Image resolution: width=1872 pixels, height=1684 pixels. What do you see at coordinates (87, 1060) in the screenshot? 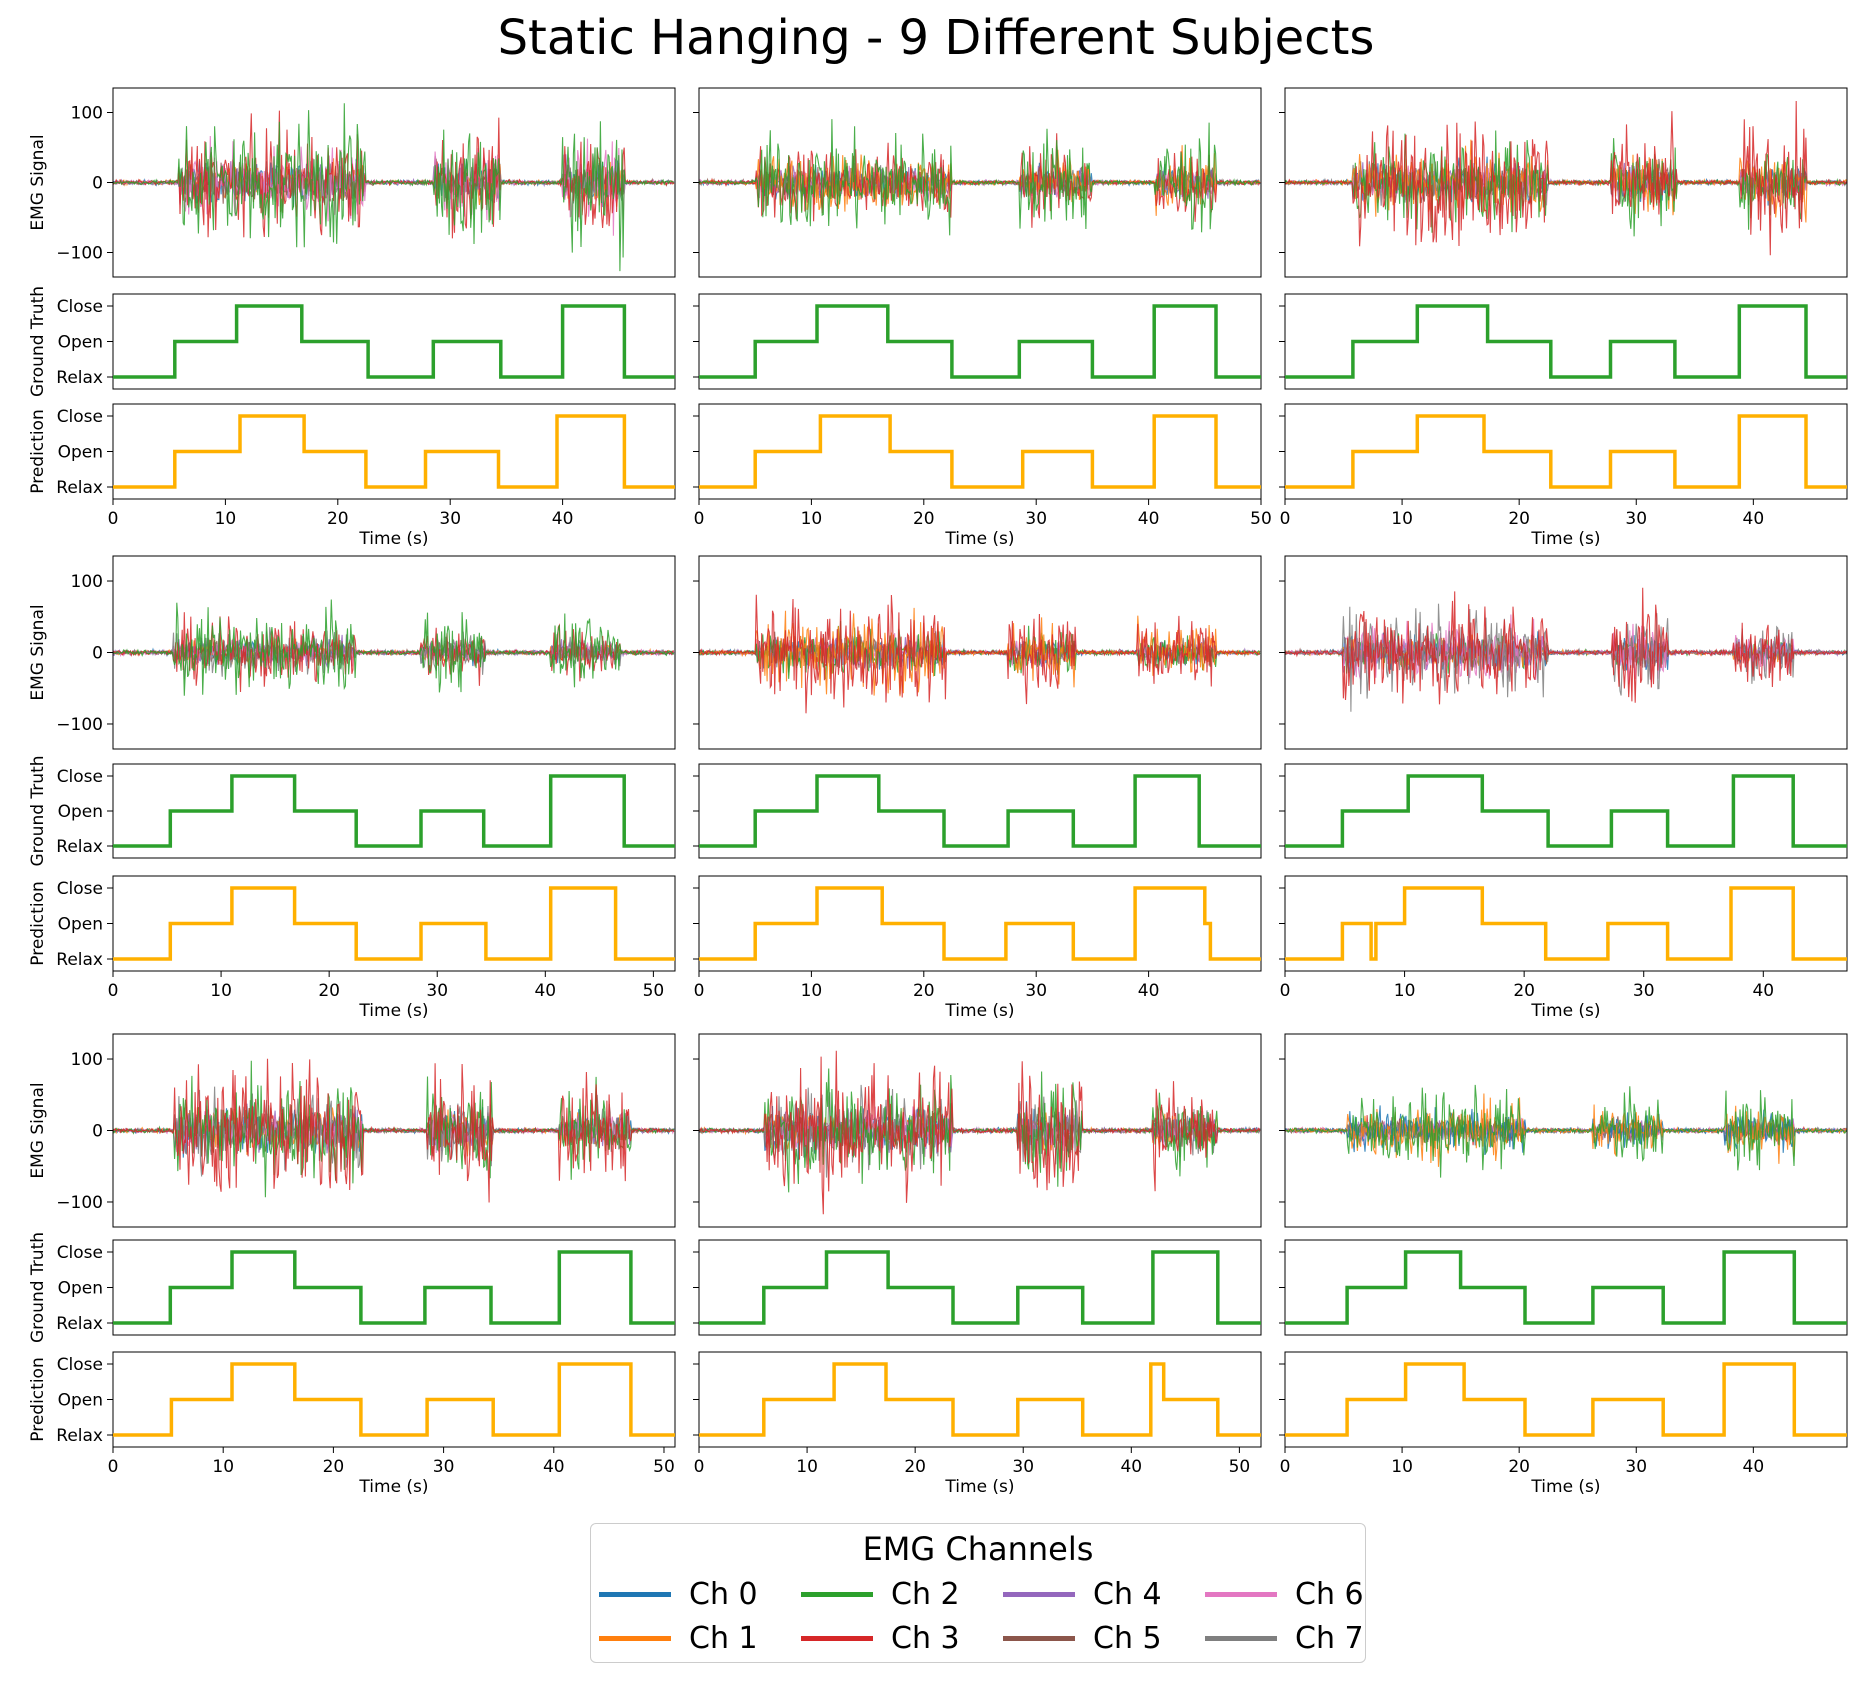
I see `y-tick-label: 100` at bounding box center [87, 1060].